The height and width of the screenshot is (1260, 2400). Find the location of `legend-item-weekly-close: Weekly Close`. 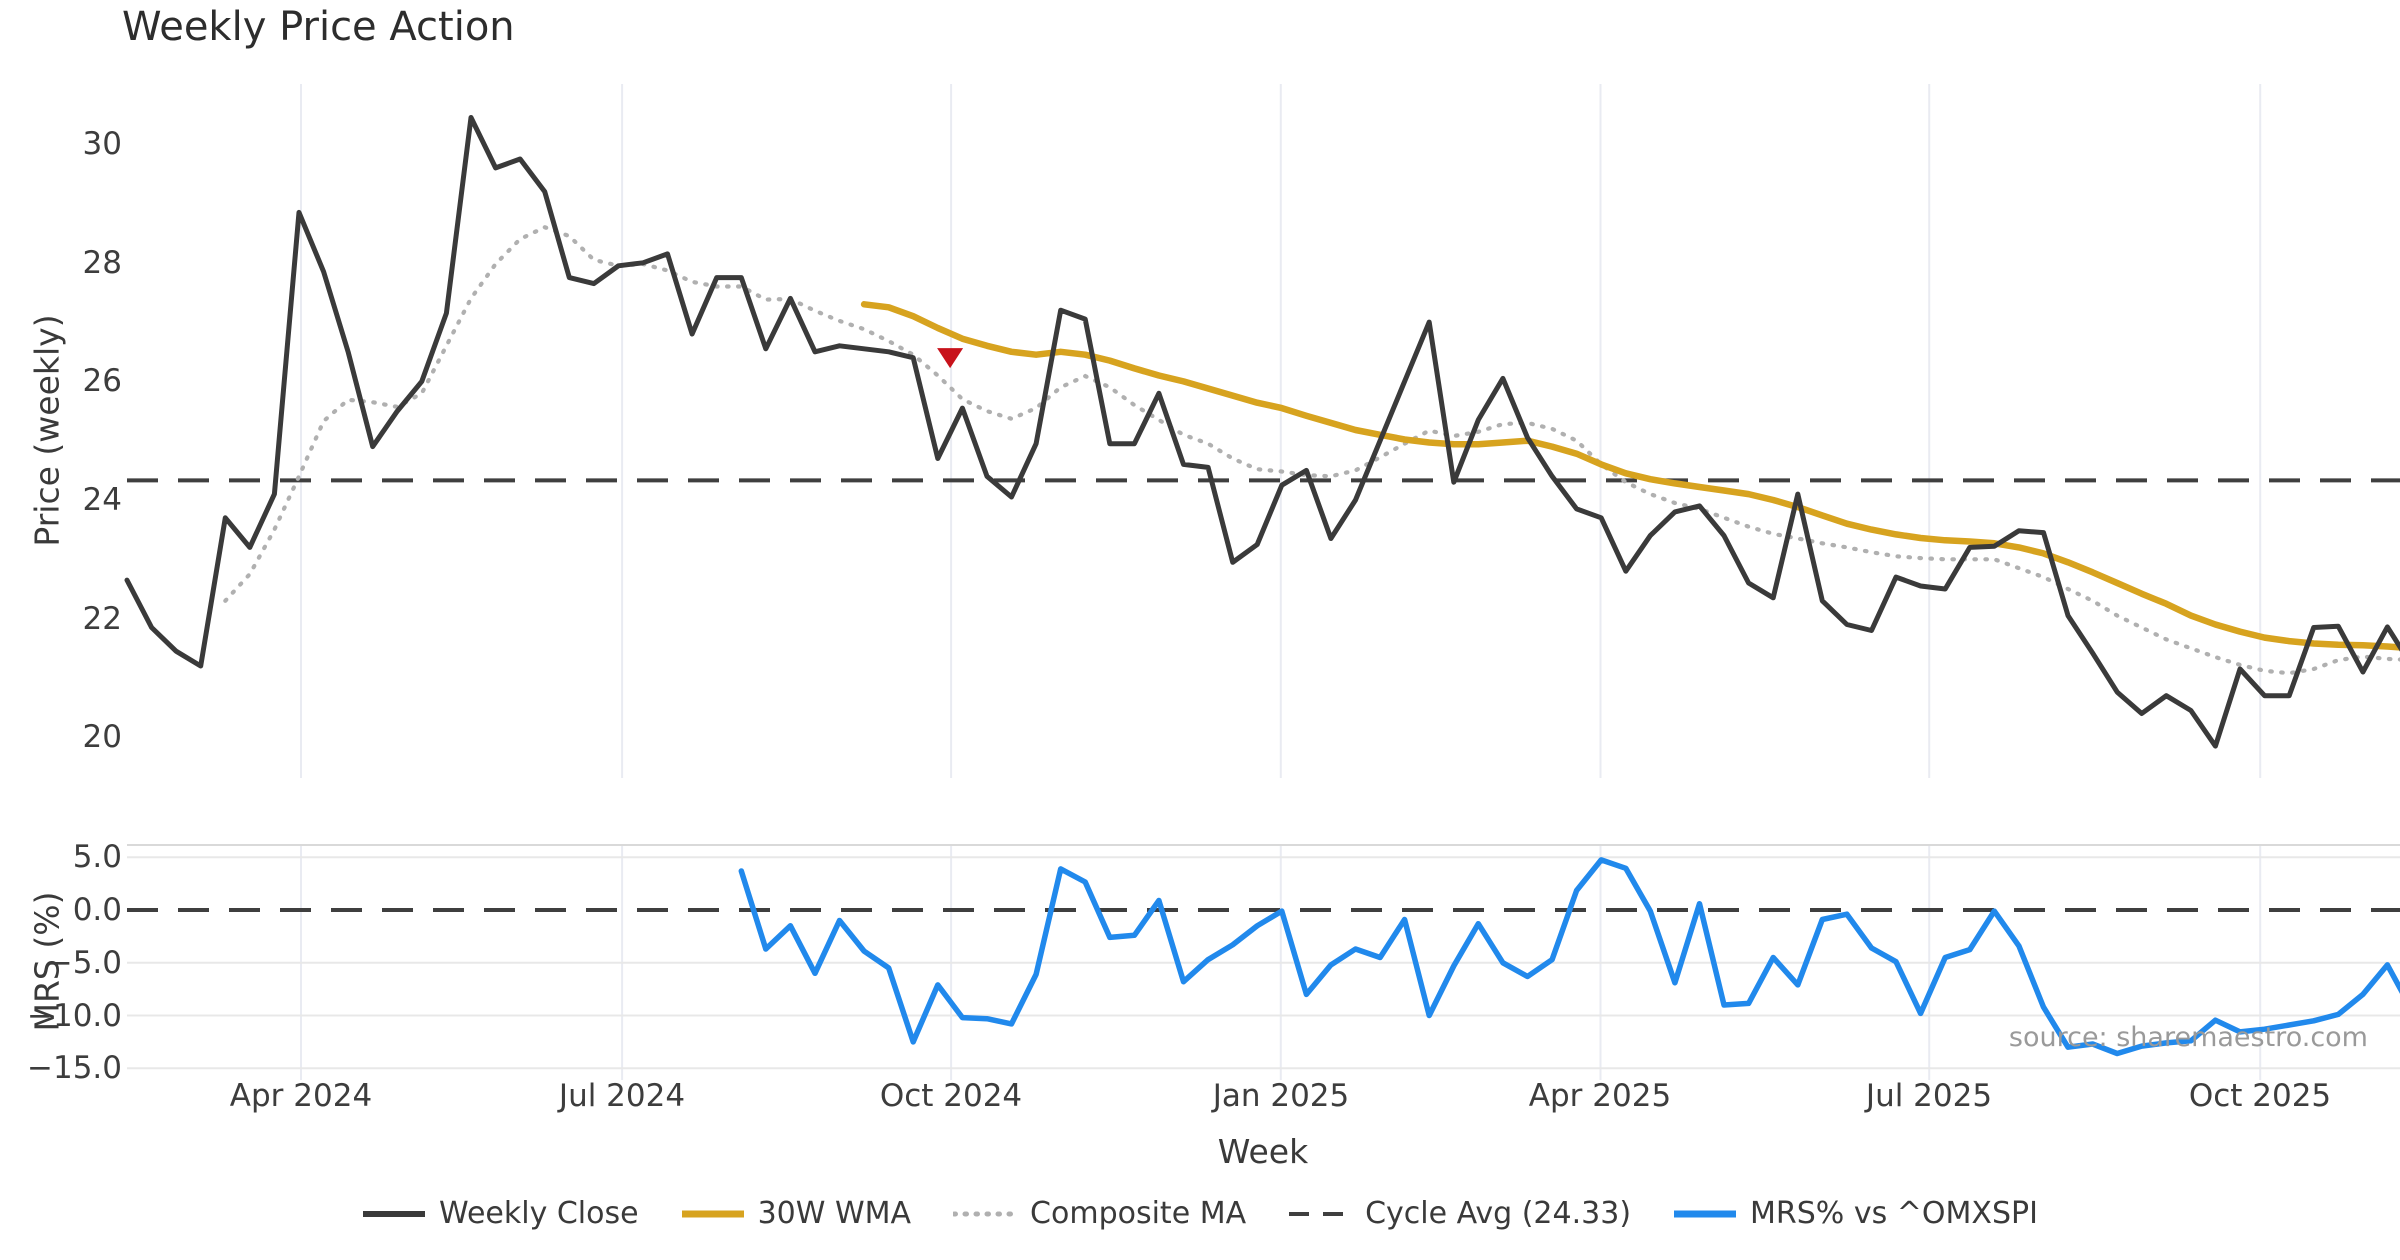

legend-item-weekly-close: Weekly Close is located at coordinates (500, 1213).